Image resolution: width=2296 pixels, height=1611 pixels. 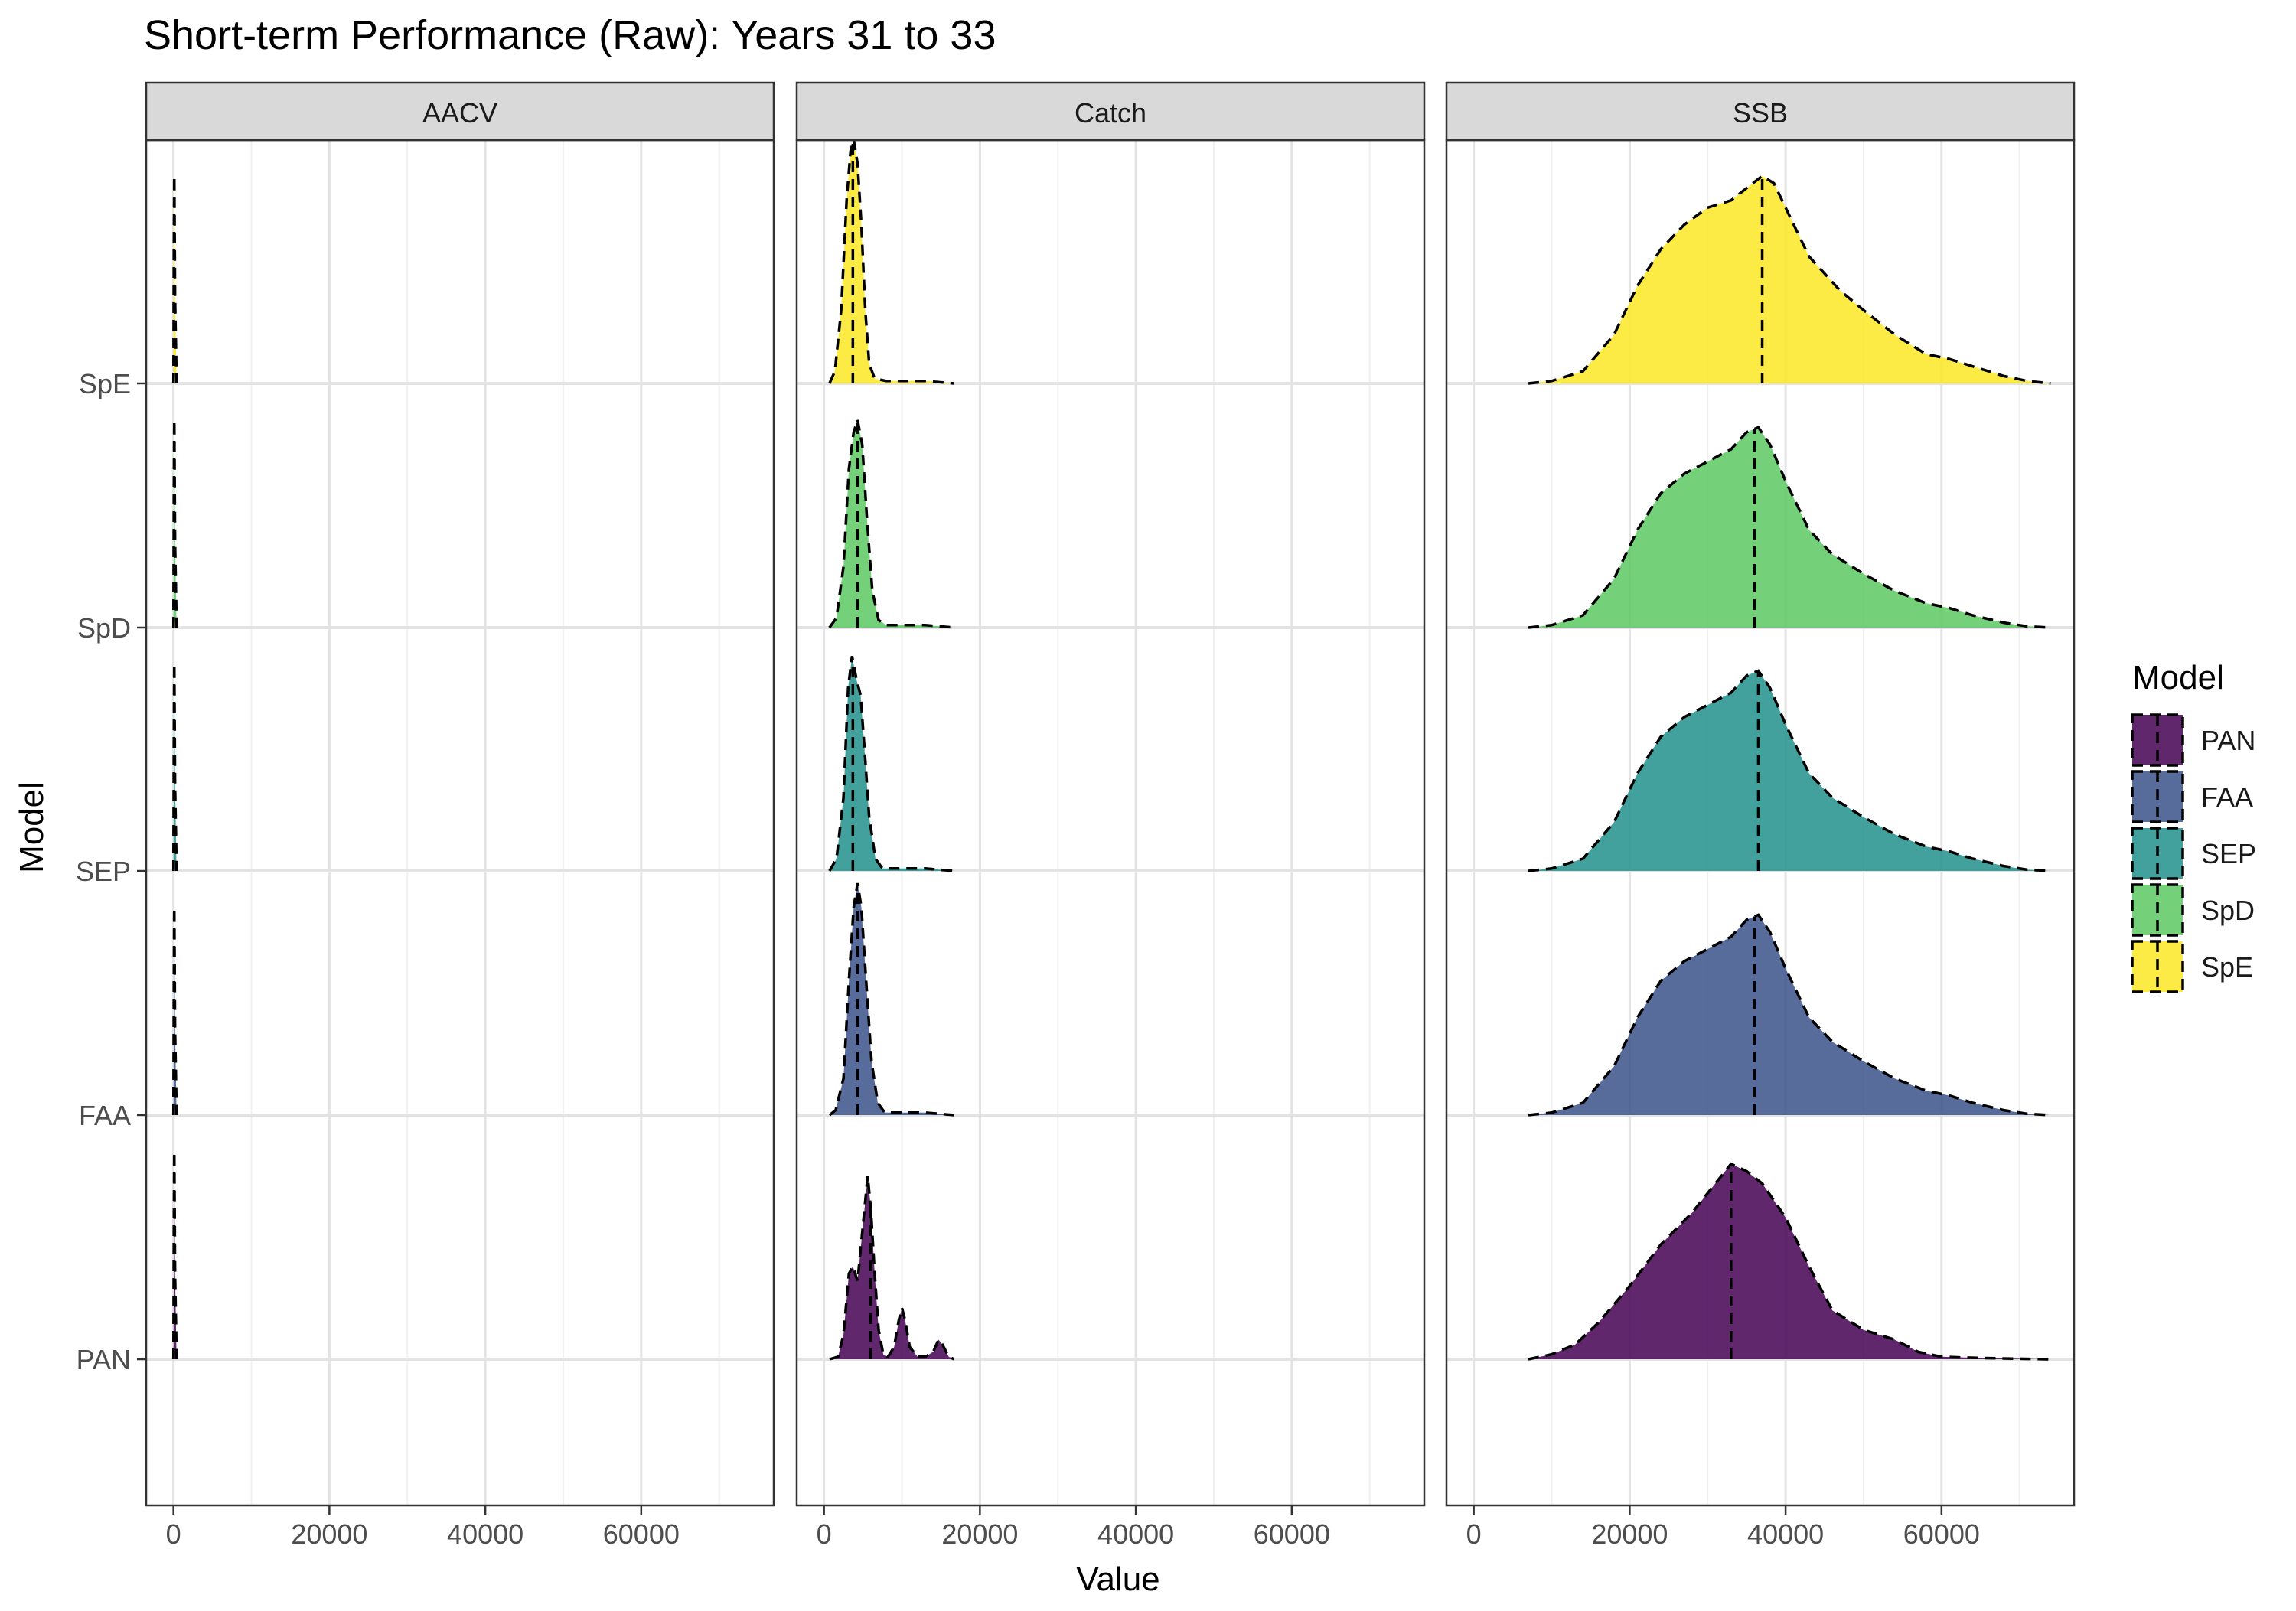 I want to click on density-outline-catch-spd, so click(x=891, y=524).